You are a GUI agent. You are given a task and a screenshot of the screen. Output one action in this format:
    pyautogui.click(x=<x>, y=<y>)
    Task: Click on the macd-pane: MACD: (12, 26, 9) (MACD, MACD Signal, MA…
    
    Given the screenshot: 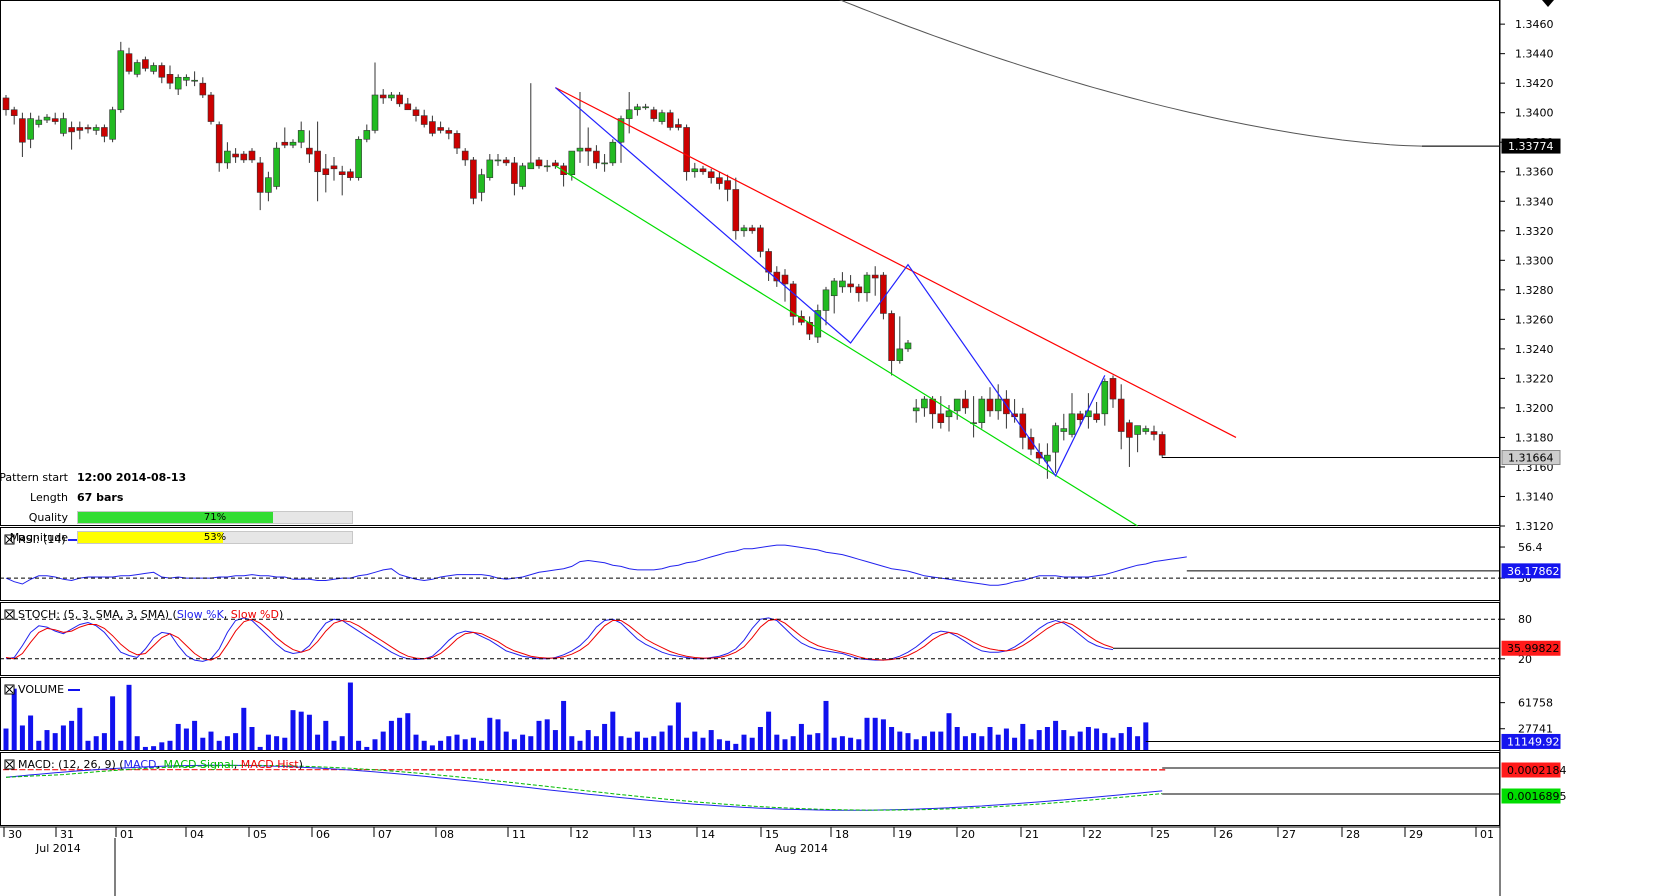 What is the action you would take?
    pyautogui.click(x=751, y=784)
    